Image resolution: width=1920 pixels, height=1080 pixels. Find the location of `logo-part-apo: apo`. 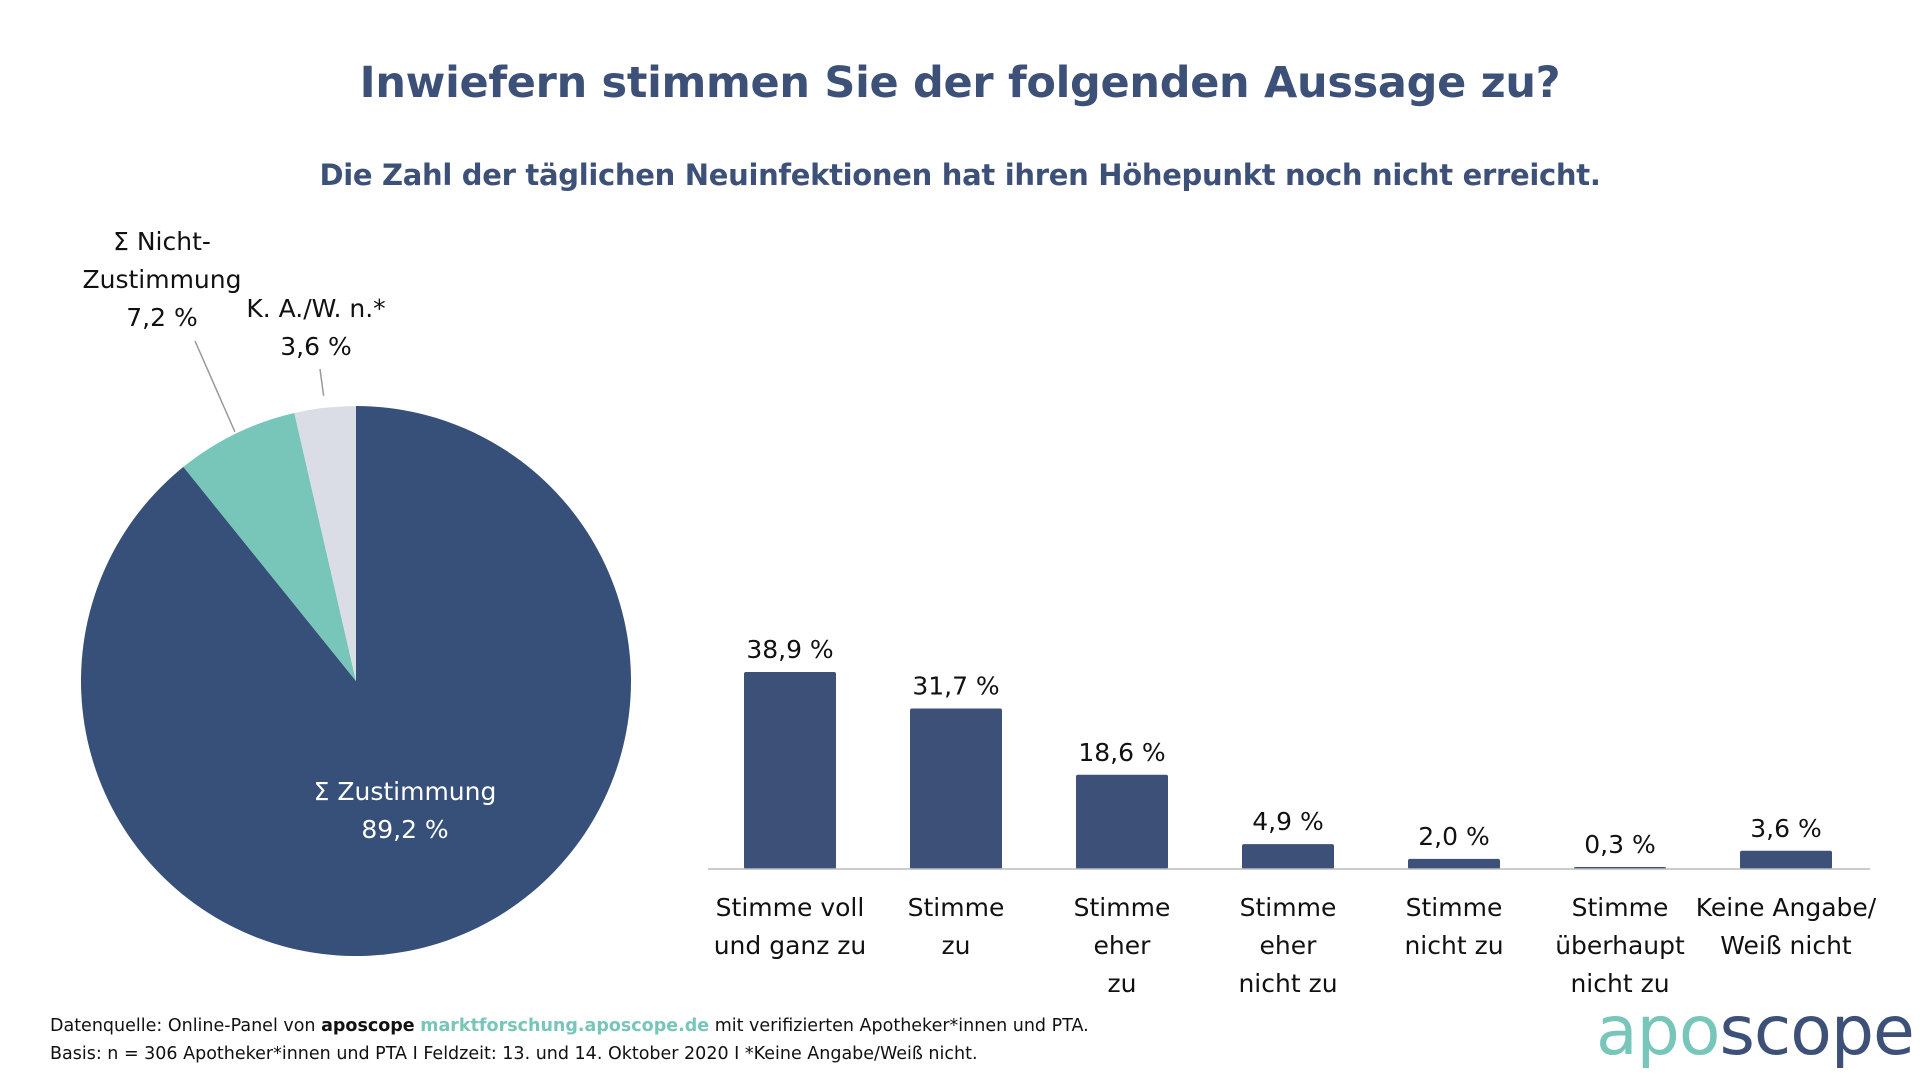

logo-part-apo: apo is located at coordinates (1658, 1031).